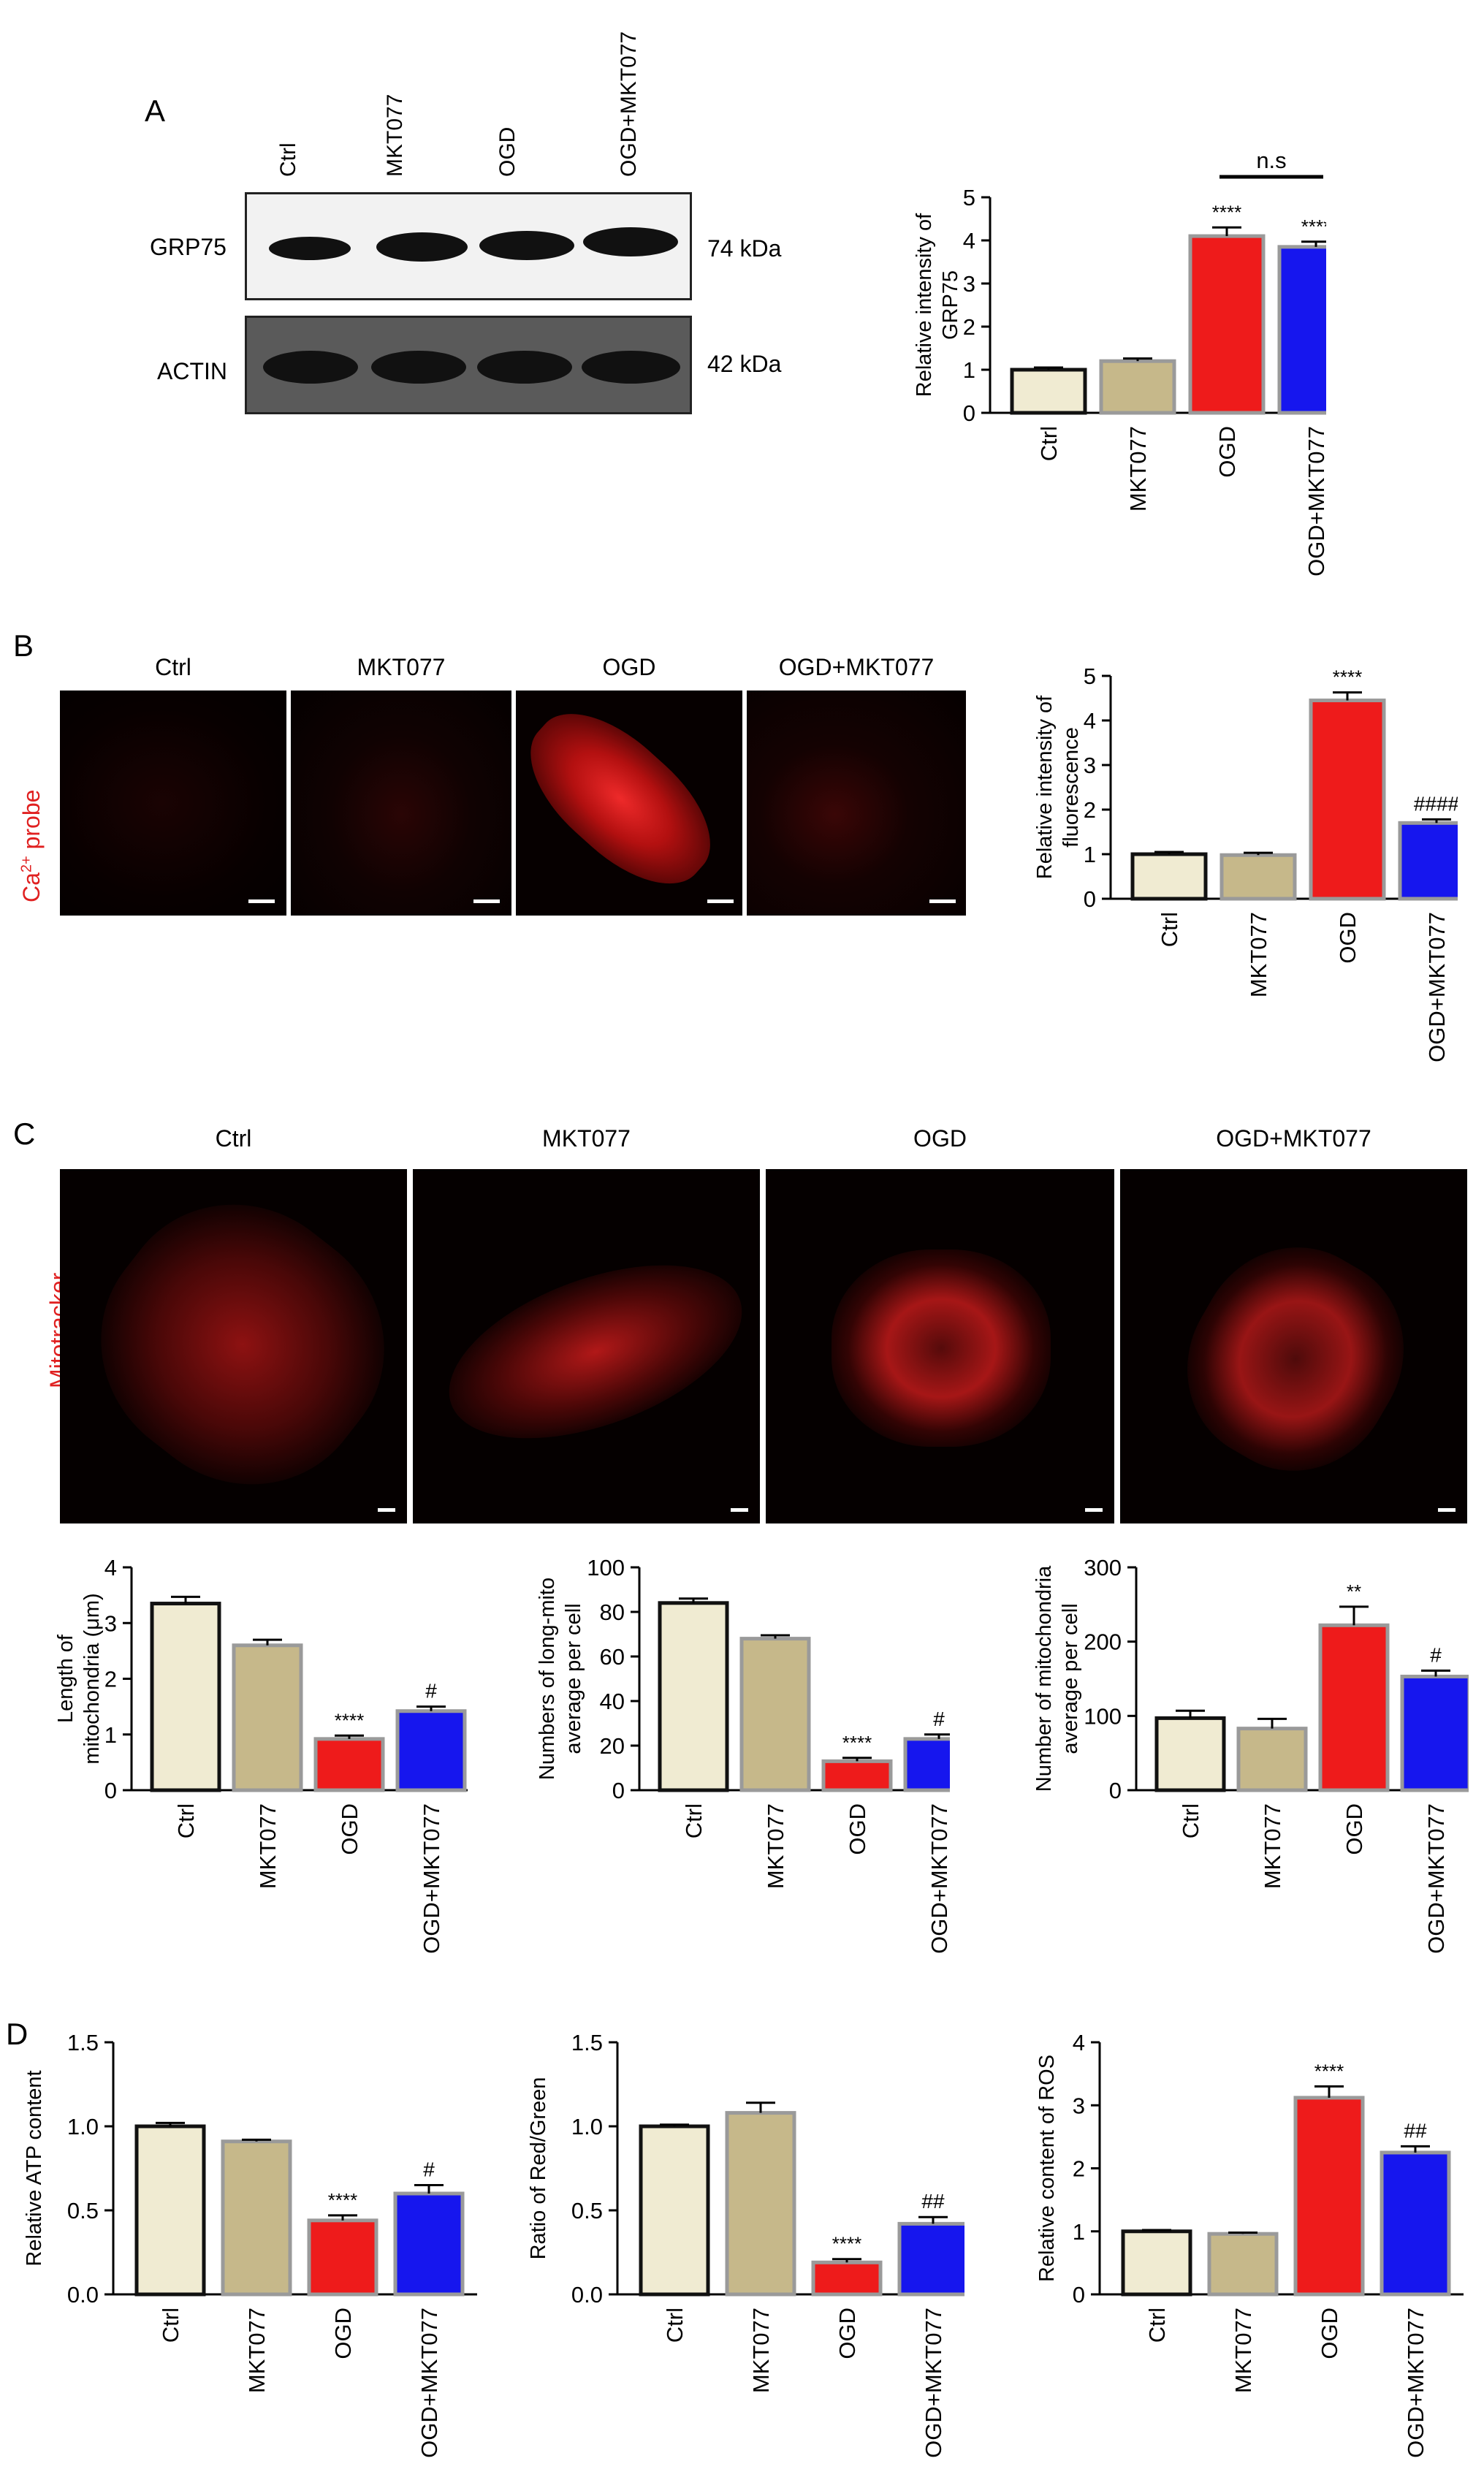  Describe the element at coordinates (468, 246) in the screenshot. I see `western-blot-grp75` at that location.